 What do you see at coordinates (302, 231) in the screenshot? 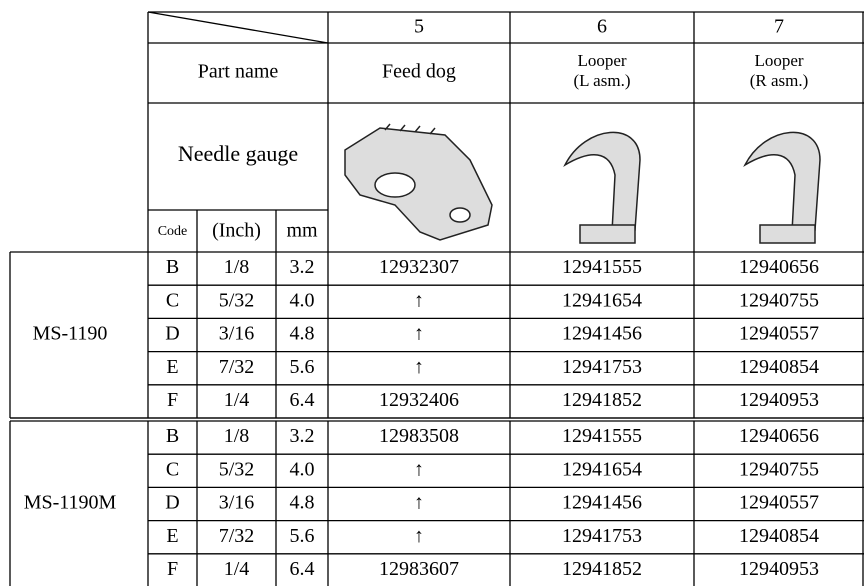
I see `sub-header: mm` at bounding box center [302, 231].